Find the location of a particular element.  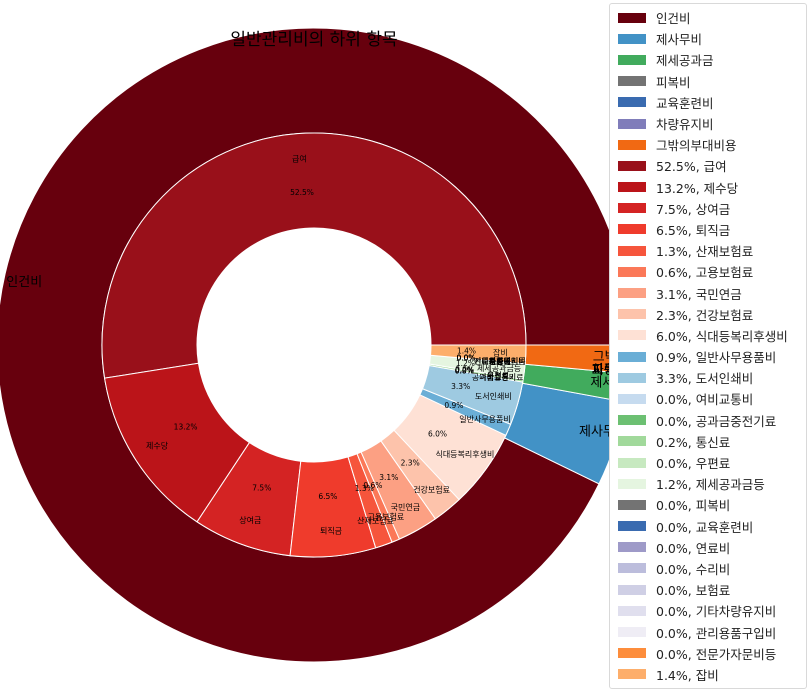

inner-pct-label-11: 0.0% is located at coordinates (464, 371).